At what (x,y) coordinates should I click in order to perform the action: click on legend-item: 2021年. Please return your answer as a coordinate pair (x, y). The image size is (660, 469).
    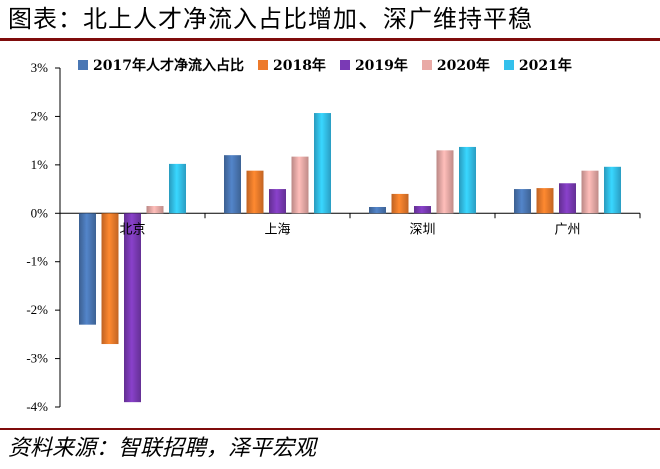
    Looking at the image, I should click on (537, 65).